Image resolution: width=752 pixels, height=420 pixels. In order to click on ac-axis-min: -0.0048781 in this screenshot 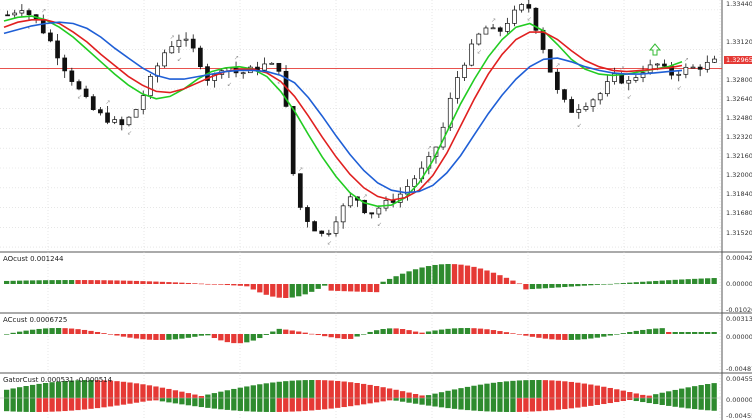, I will do `click(739, 369)`.